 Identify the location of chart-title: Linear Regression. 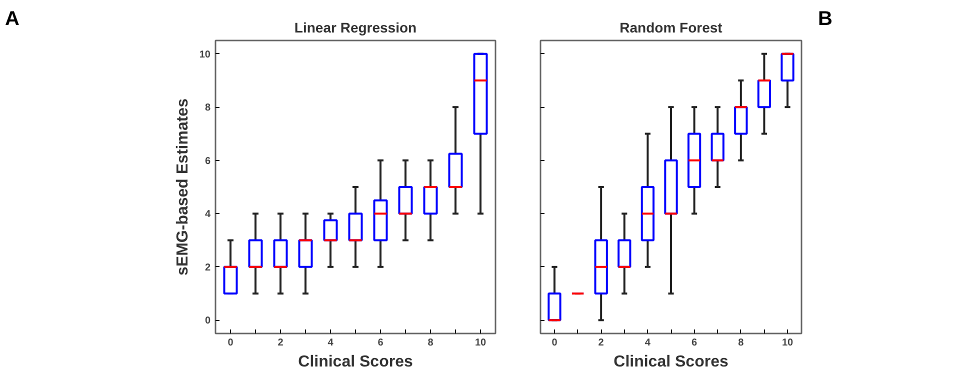
(355, 28).